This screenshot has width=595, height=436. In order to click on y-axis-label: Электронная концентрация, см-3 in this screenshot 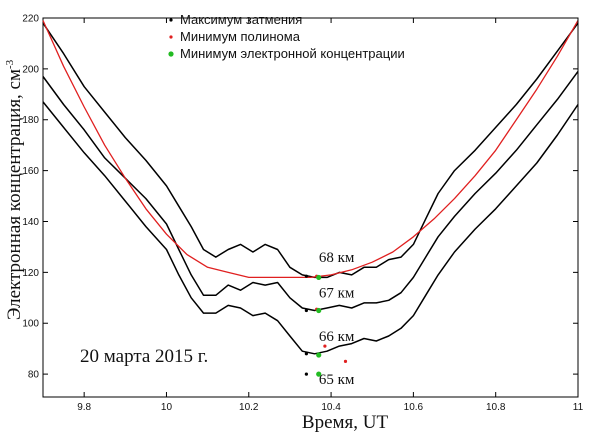, I will do `click(14, 189)`.